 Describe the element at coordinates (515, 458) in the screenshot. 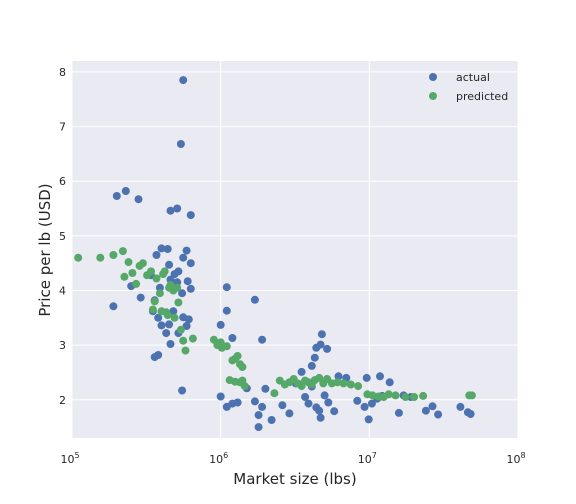

I see `x-tick-label: 10⁸` at that location.